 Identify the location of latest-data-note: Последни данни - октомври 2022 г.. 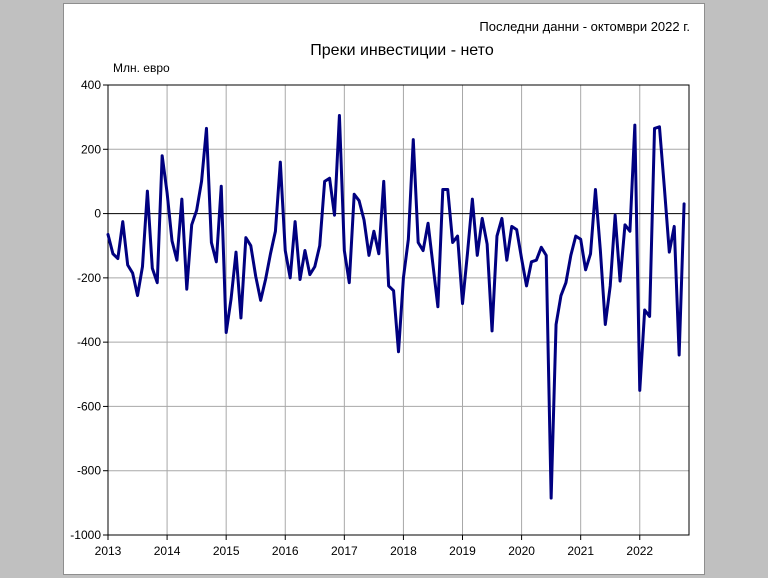
(584, 26).